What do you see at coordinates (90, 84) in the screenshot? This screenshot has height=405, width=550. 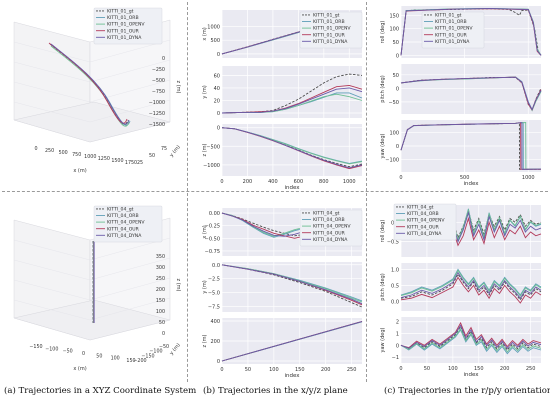 I see `trajectory-3d-dyna` at bounding box center [90, 84].